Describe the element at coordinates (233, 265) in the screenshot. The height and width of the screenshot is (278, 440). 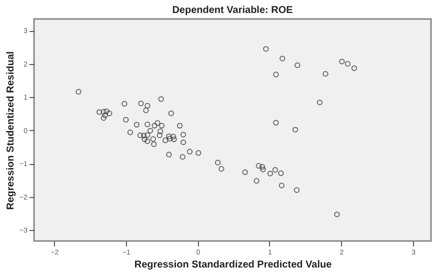
I see `x-axis-title: Regression Standardized Predicted Value` at that location.